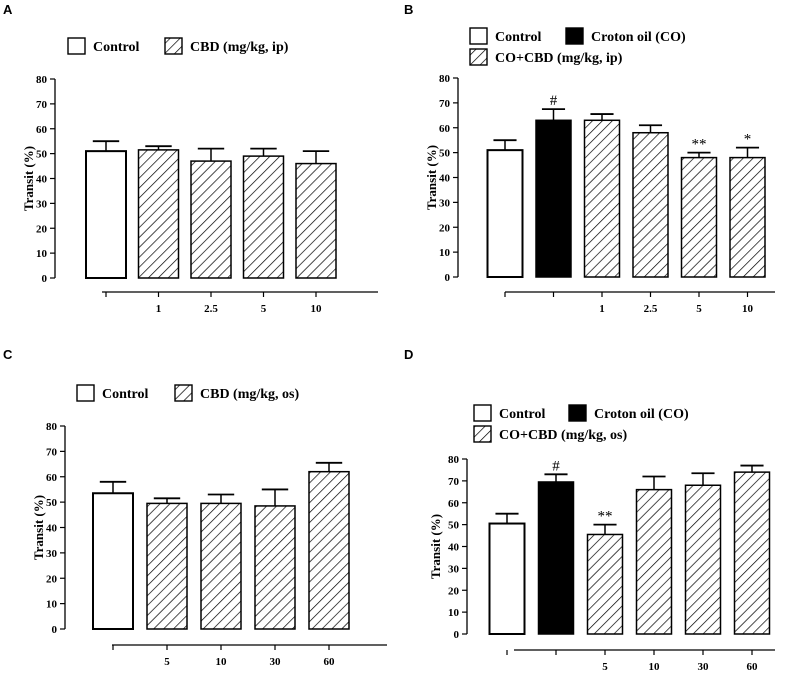 This screenshot has width=787, height=673. Describe the element at coordinates (478, 57) in the screenshot. I see `legend-swatch-co-cbd-mg-kg-ip` at that location.